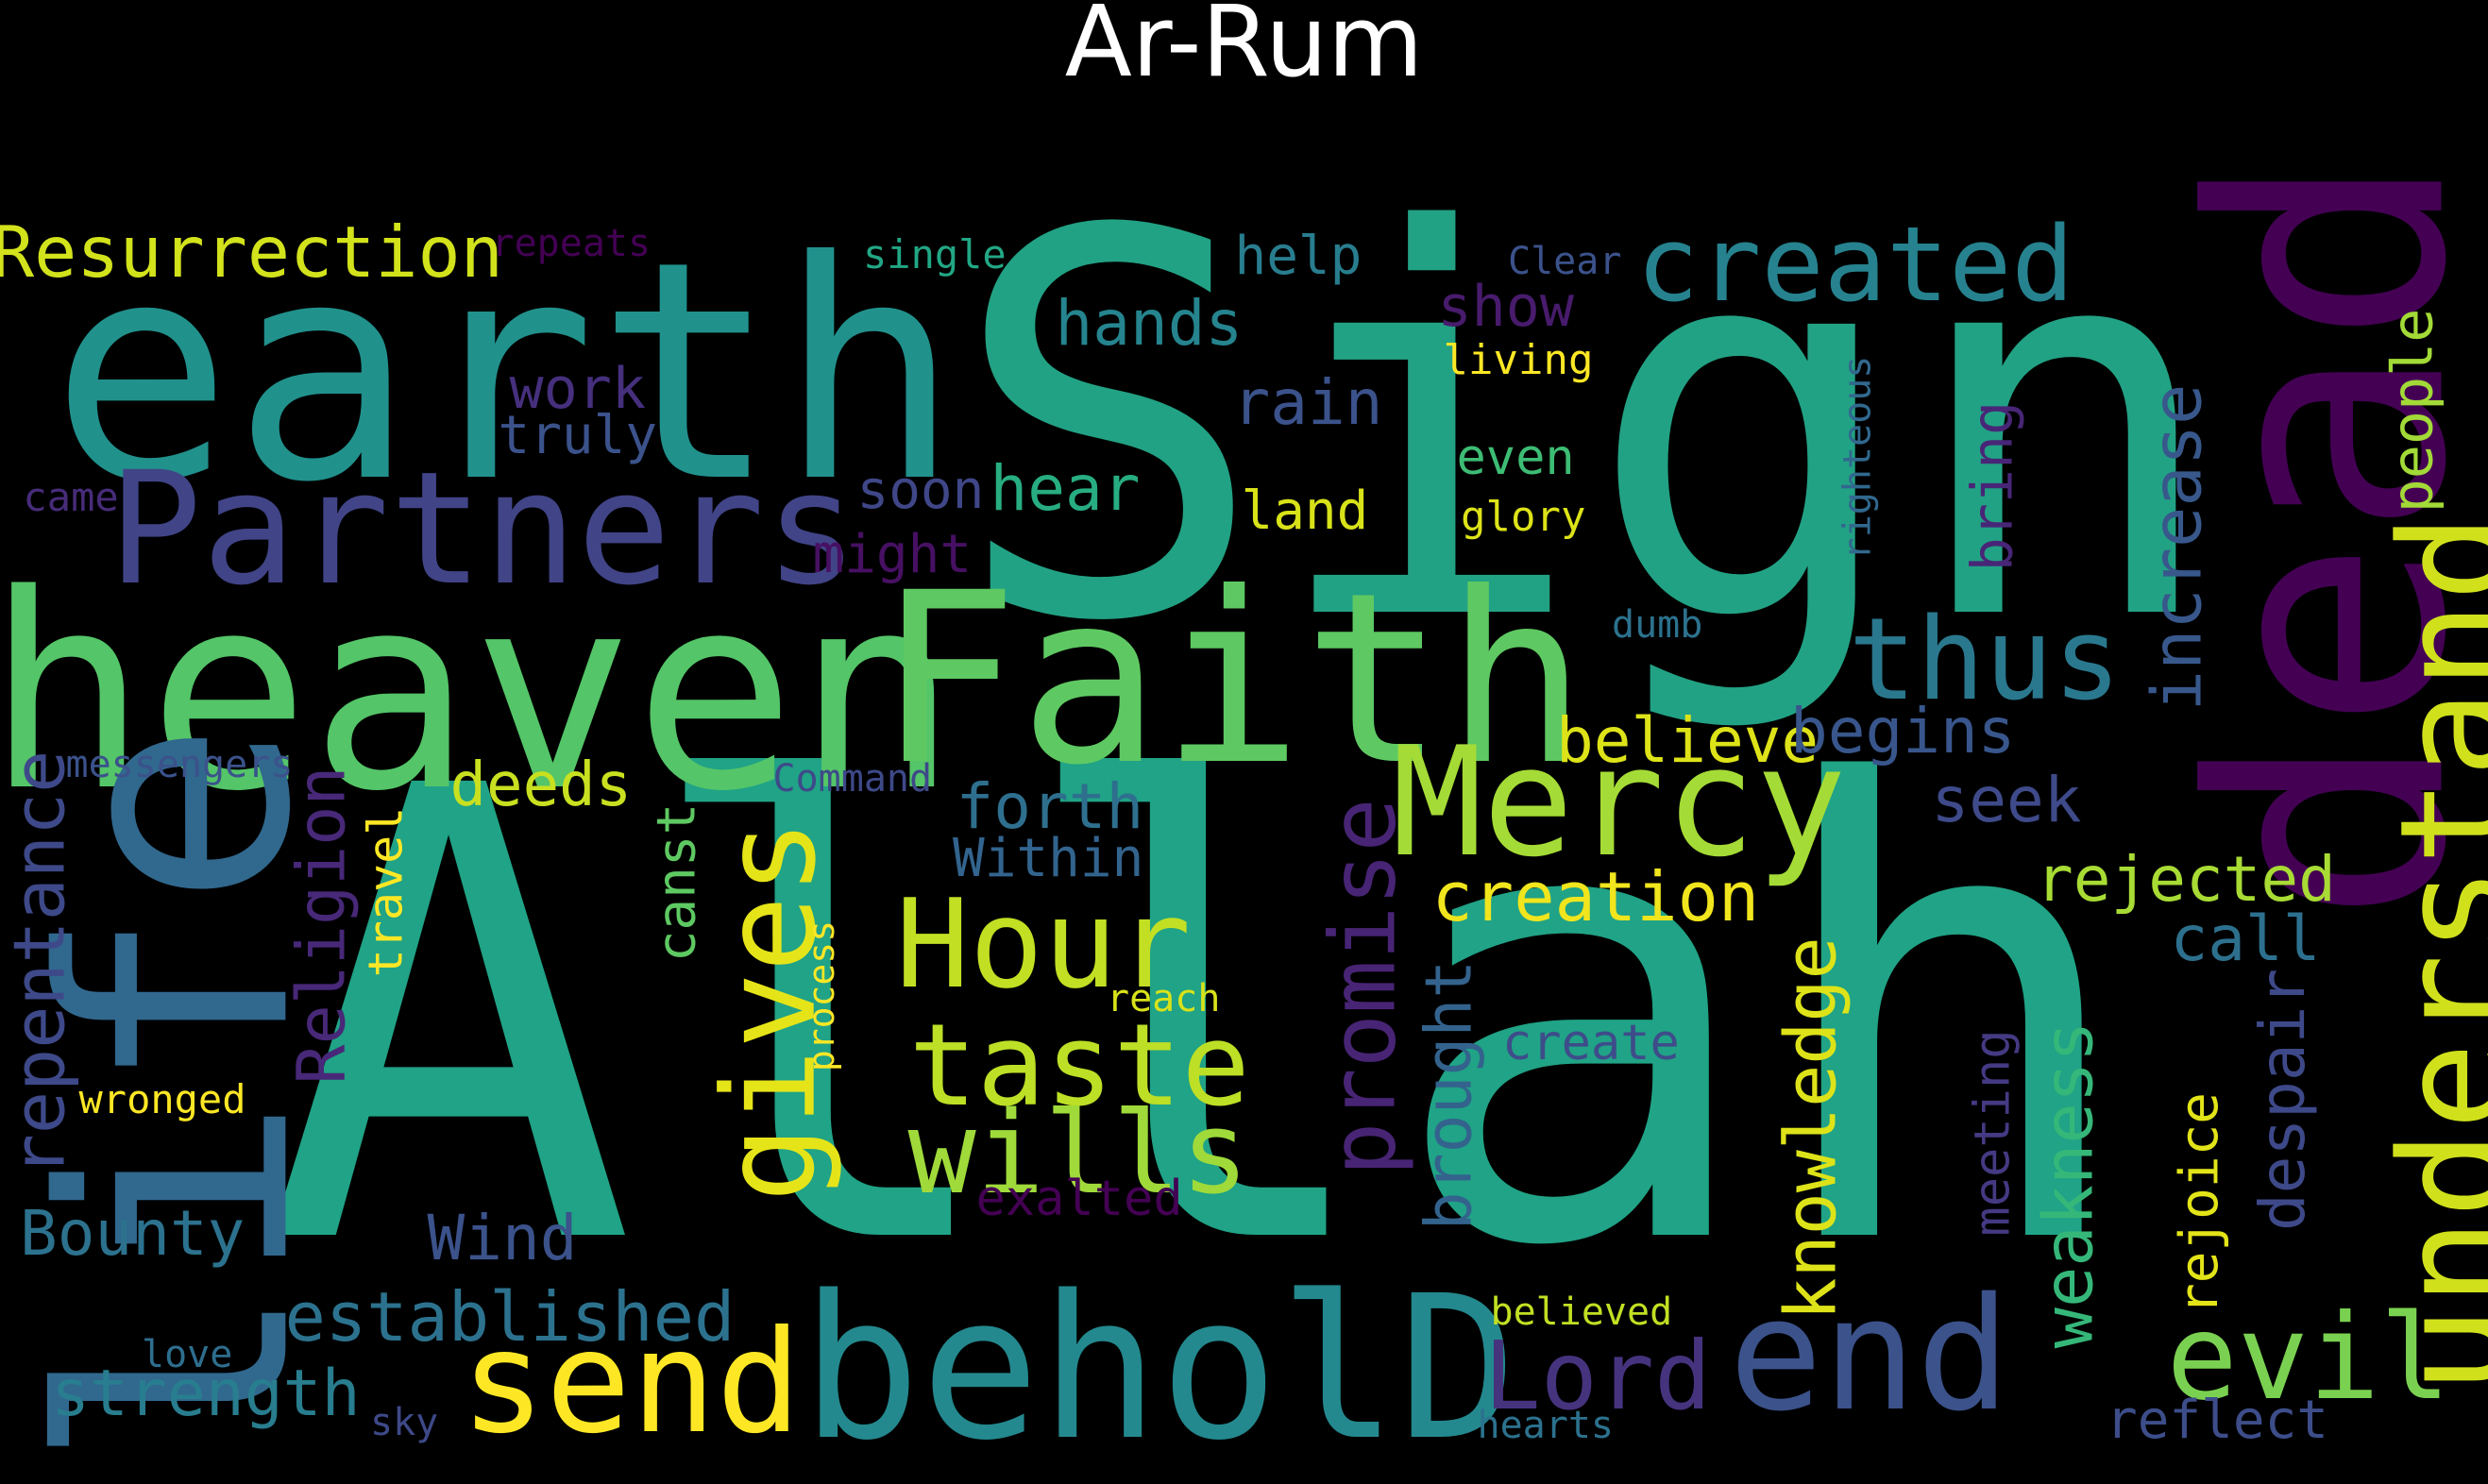 Image resolution: width=2488 pixels, height=1484 pixels. Describe the element at coordinates (1855, 264) in the screenshot. I see `word-created: created` at that location.